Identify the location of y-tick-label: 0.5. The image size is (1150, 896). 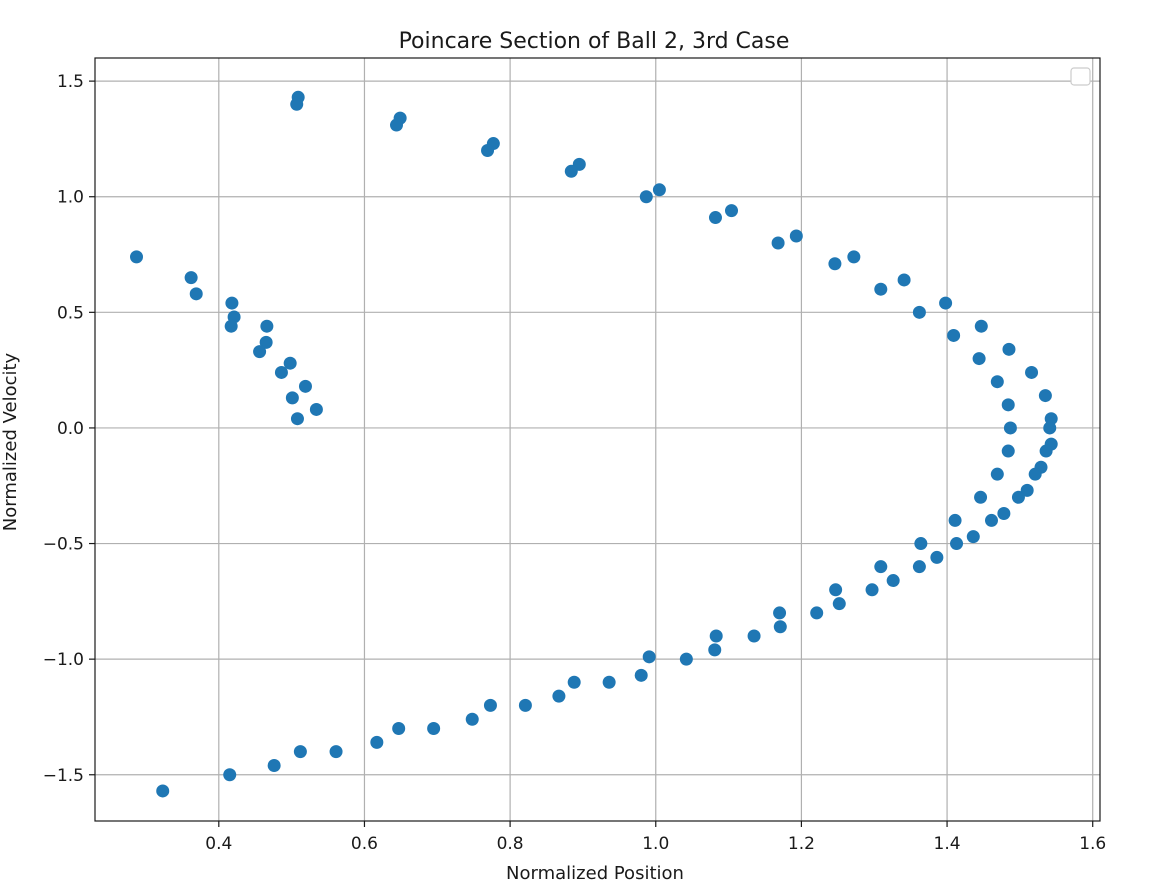
(70, 313).